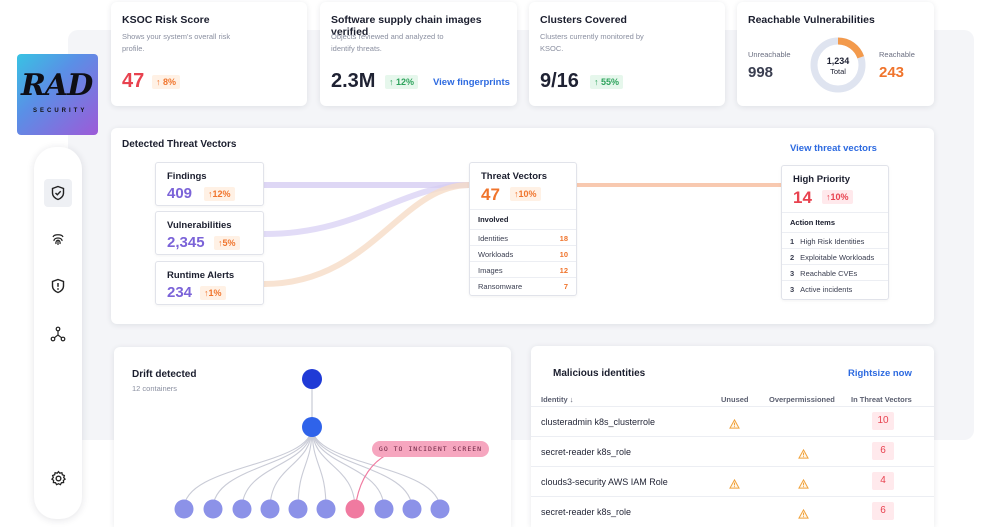  Describe the element at coordinates (500, 286) in the screenshot. I see `row-name: Ransomware` at that location.